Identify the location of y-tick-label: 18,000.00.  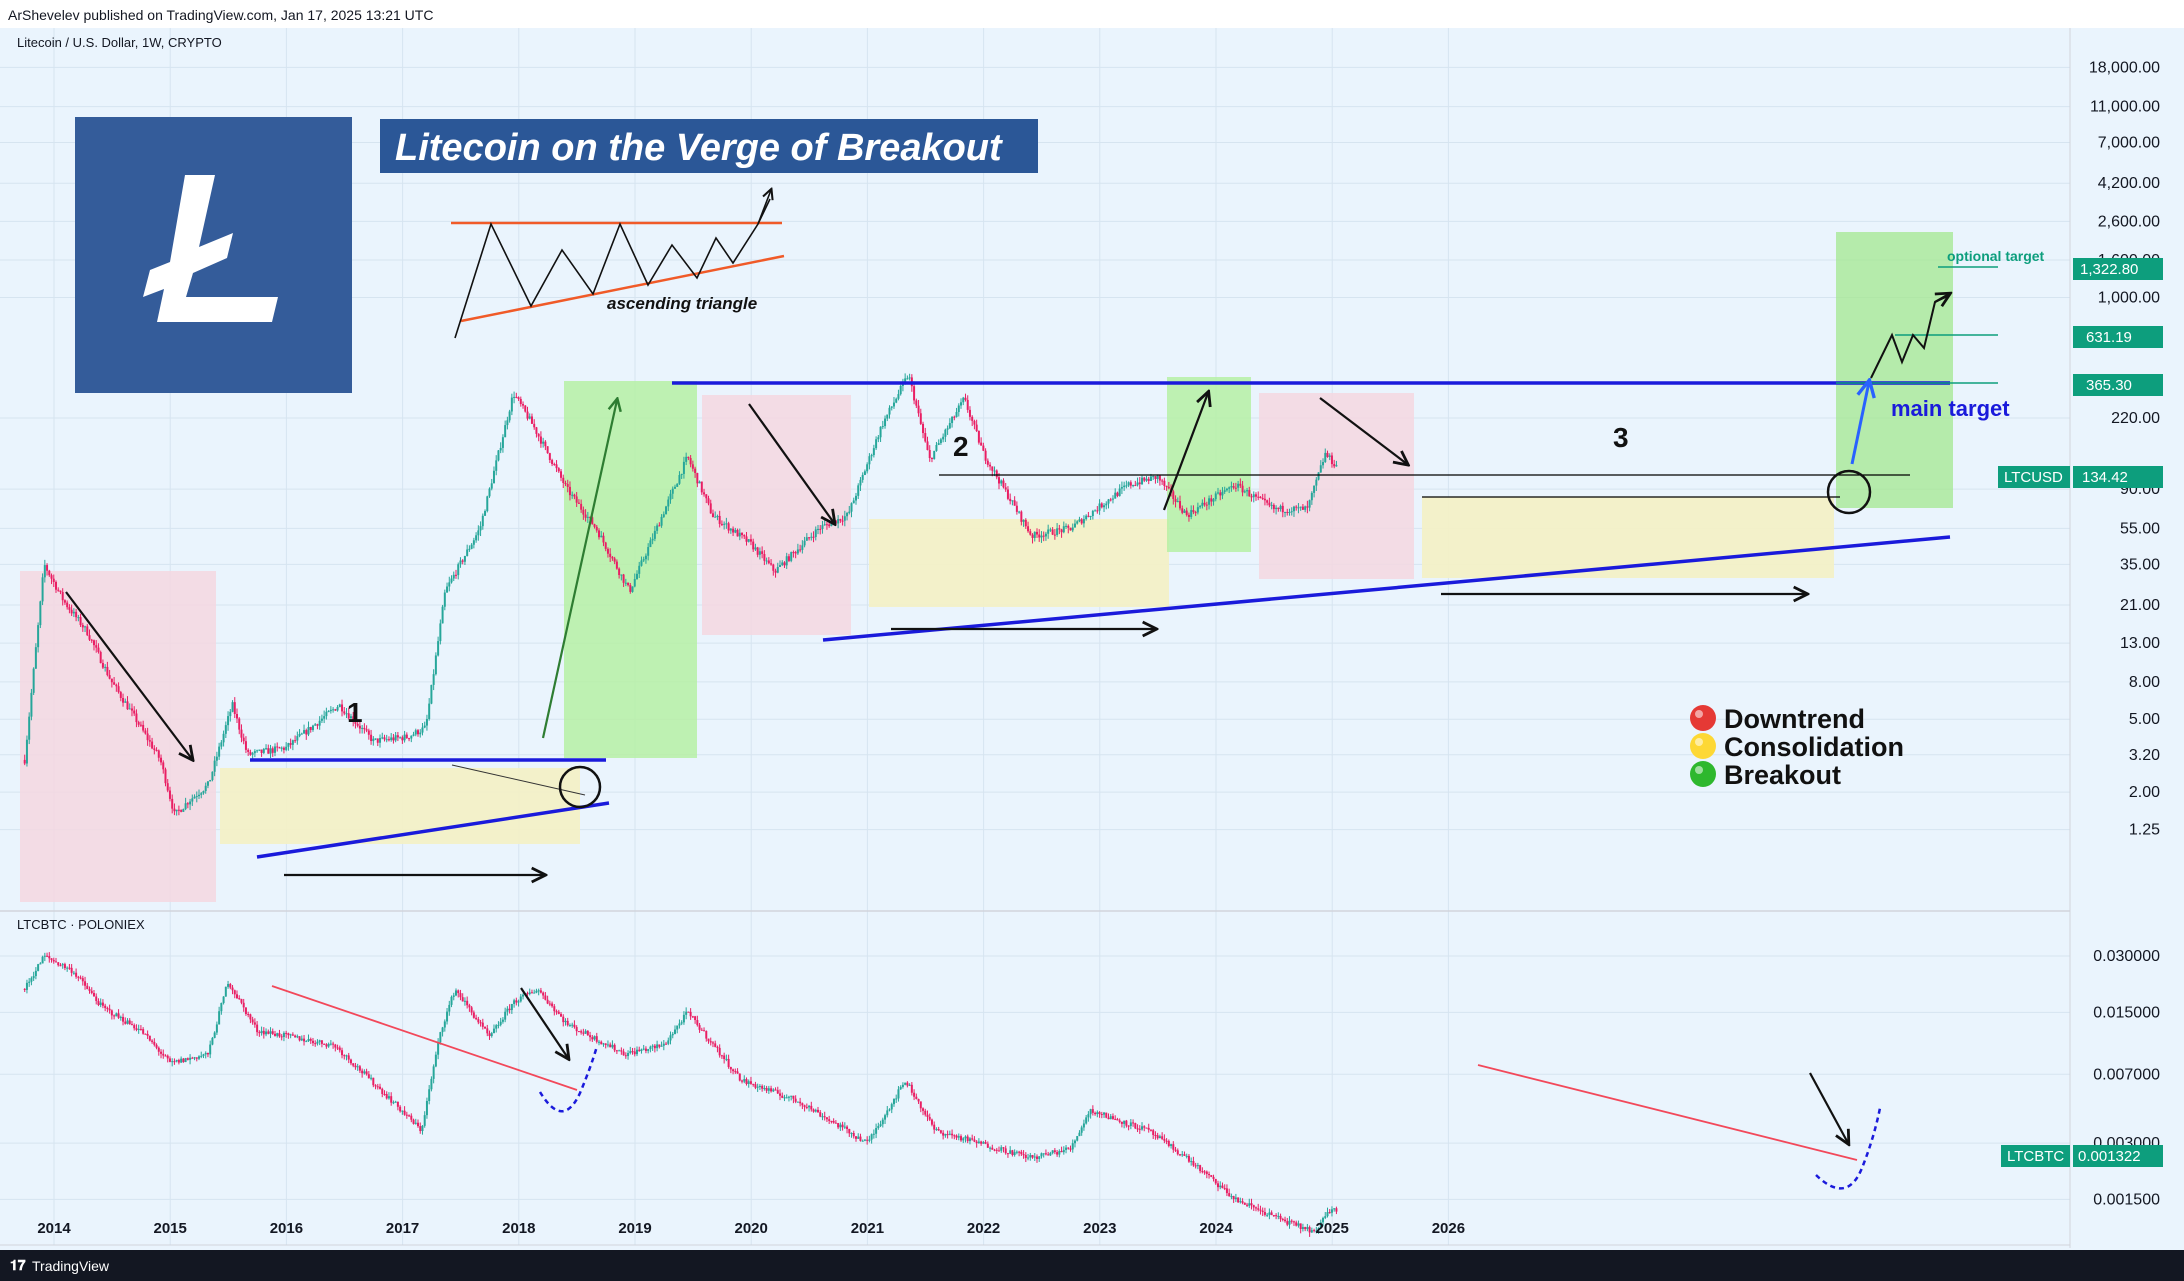
(2124, 67).